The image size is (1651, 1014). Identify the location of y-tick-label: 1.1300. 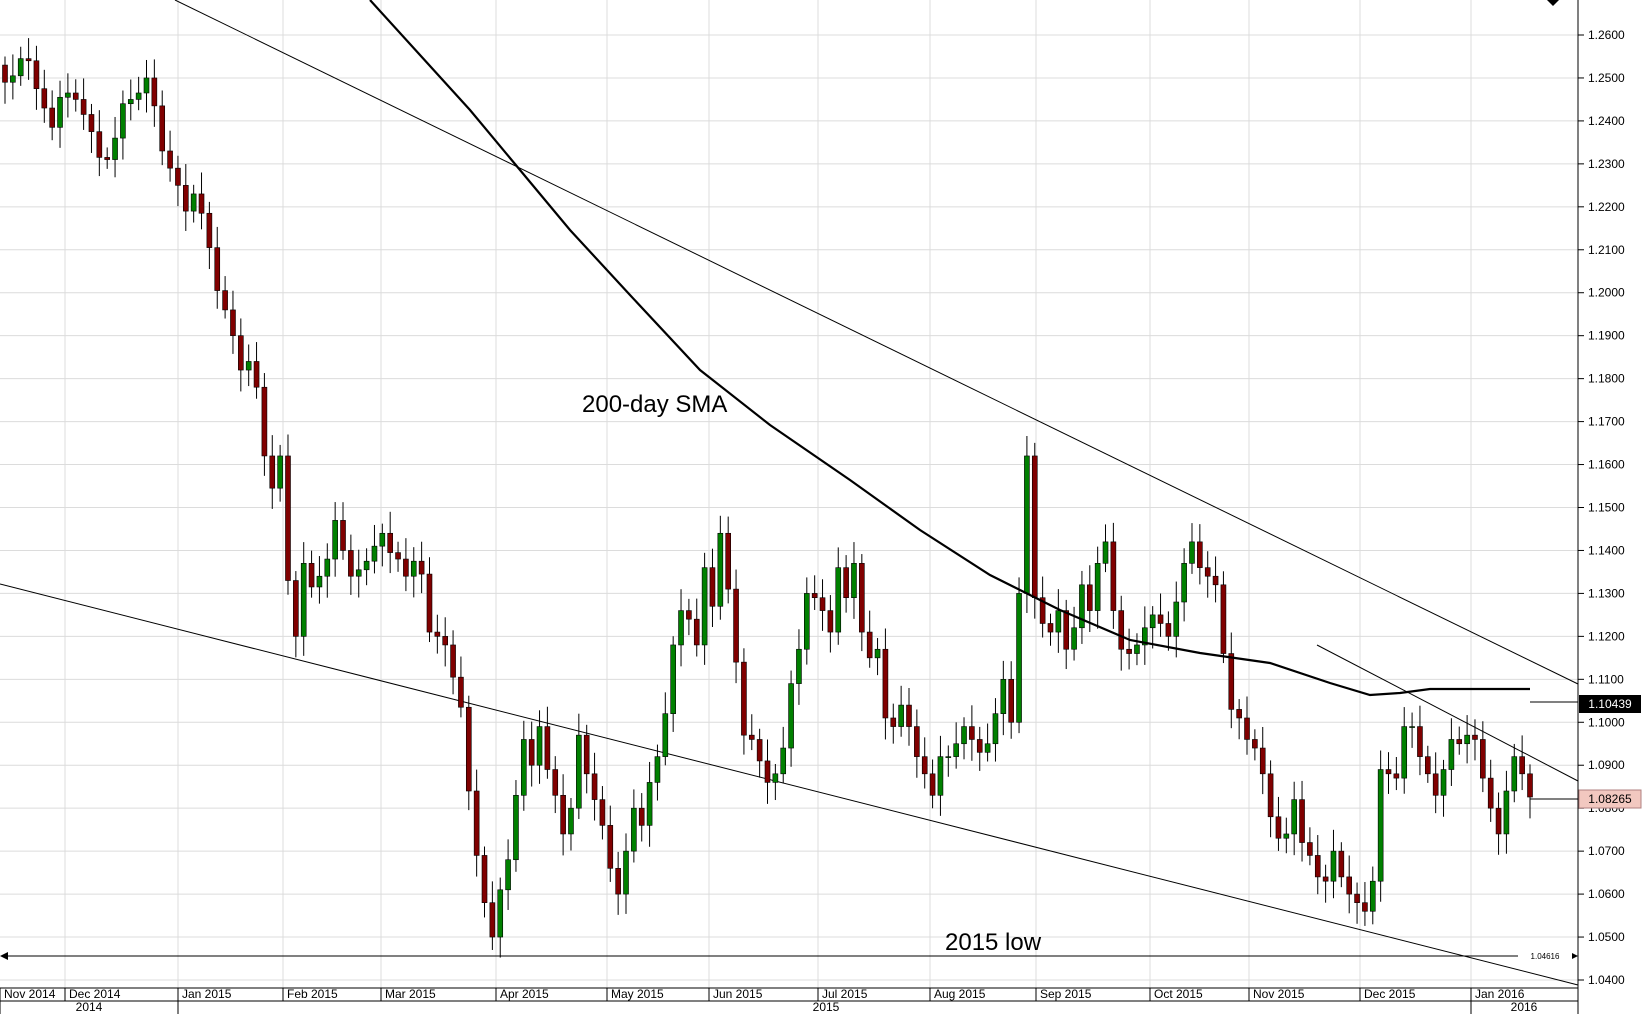
(1606, 593).